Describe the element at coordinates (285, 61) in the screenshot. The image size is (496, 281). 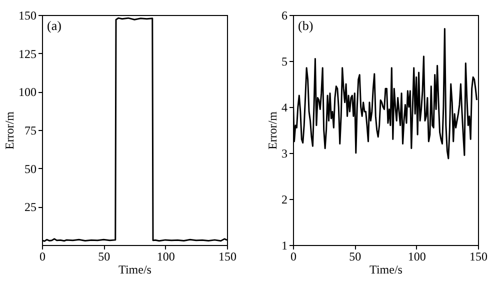
I see `y-tick-label: 5` at that location.